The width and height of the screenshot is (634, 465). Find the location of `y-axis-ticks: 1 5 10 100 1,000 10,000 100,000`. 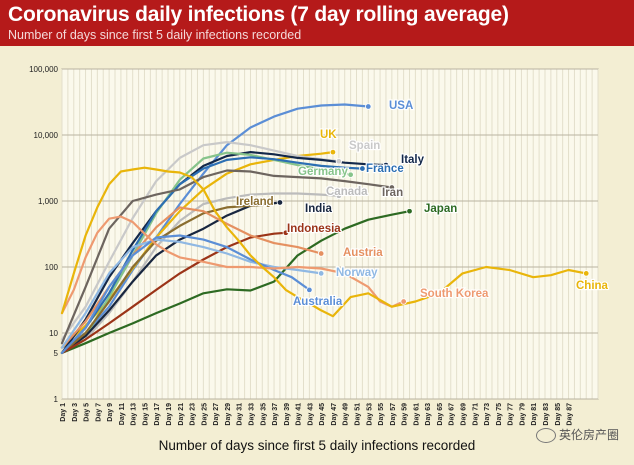

y-axis-ticks: 1 5 10 100 1,000 10,000 100,000 is located at coordinates (43, 234).